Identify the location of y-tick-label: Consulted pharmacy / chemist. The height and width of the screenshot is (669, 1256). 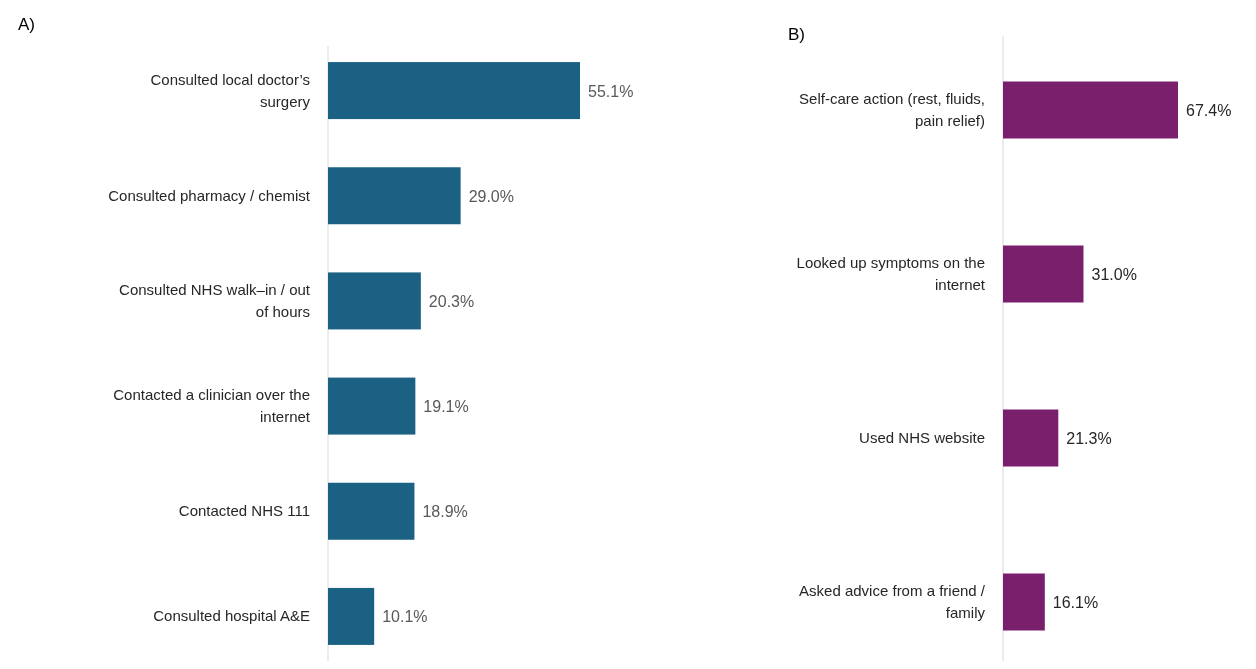
(209, 195).